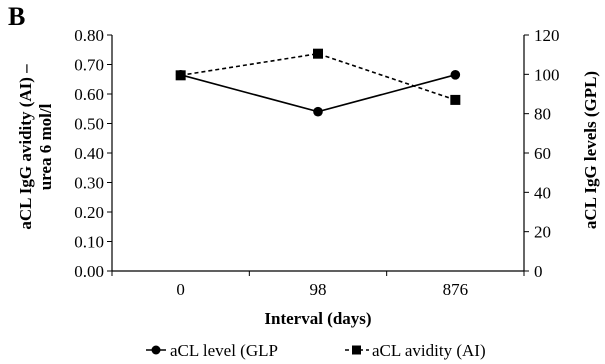 The height and width of the screenshot is (364, 605). I want to click on right-tick-label: 40, so click(542, 192).